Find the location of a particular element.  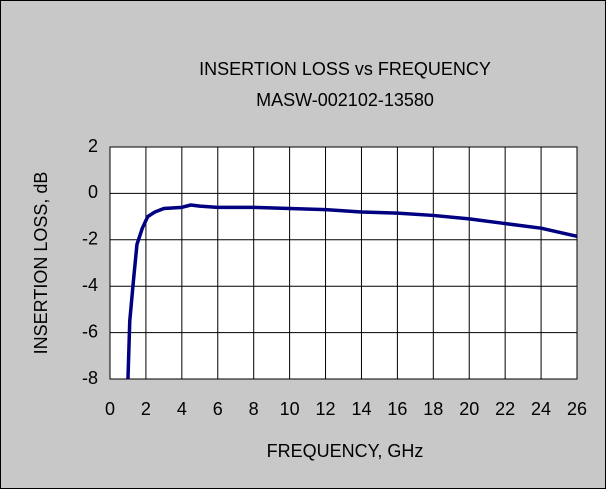

x-tick-label: 8 is located at coordinates (254, 409).